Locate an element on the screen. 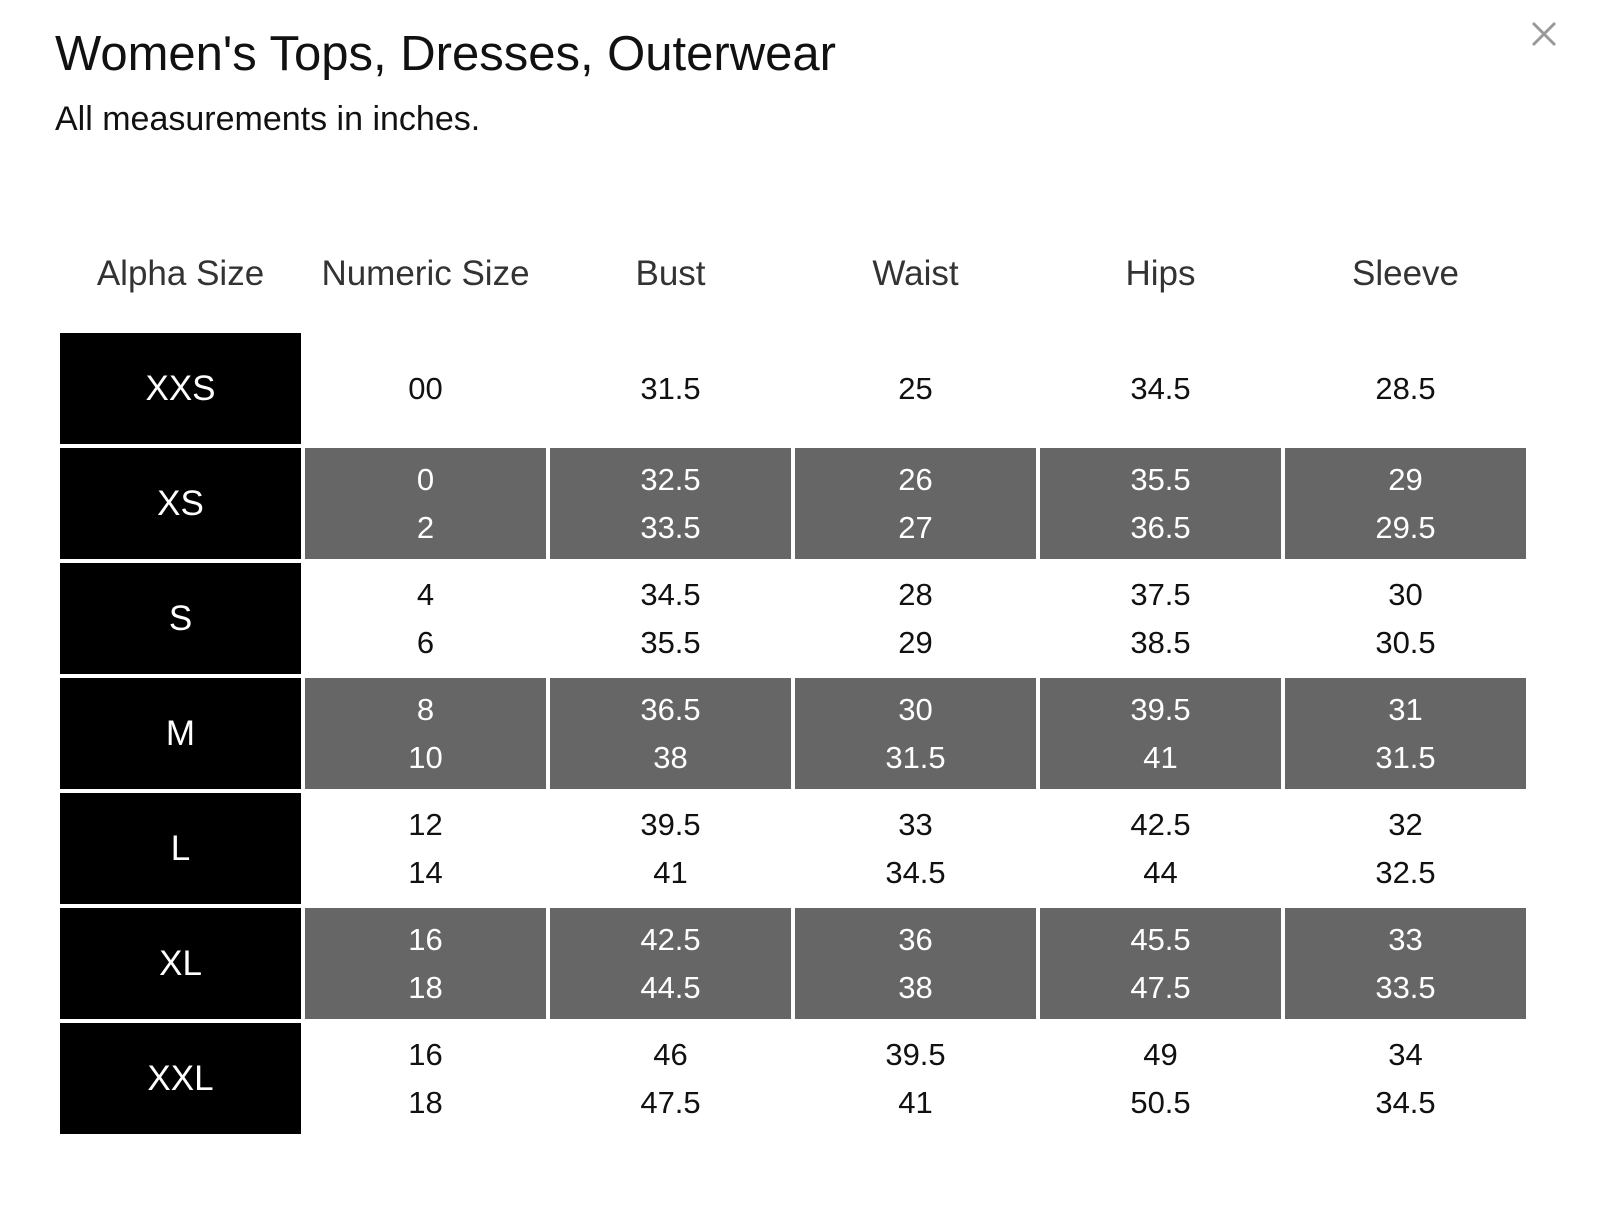  alpha-size-cell: M is located at coordinates (180, 733).